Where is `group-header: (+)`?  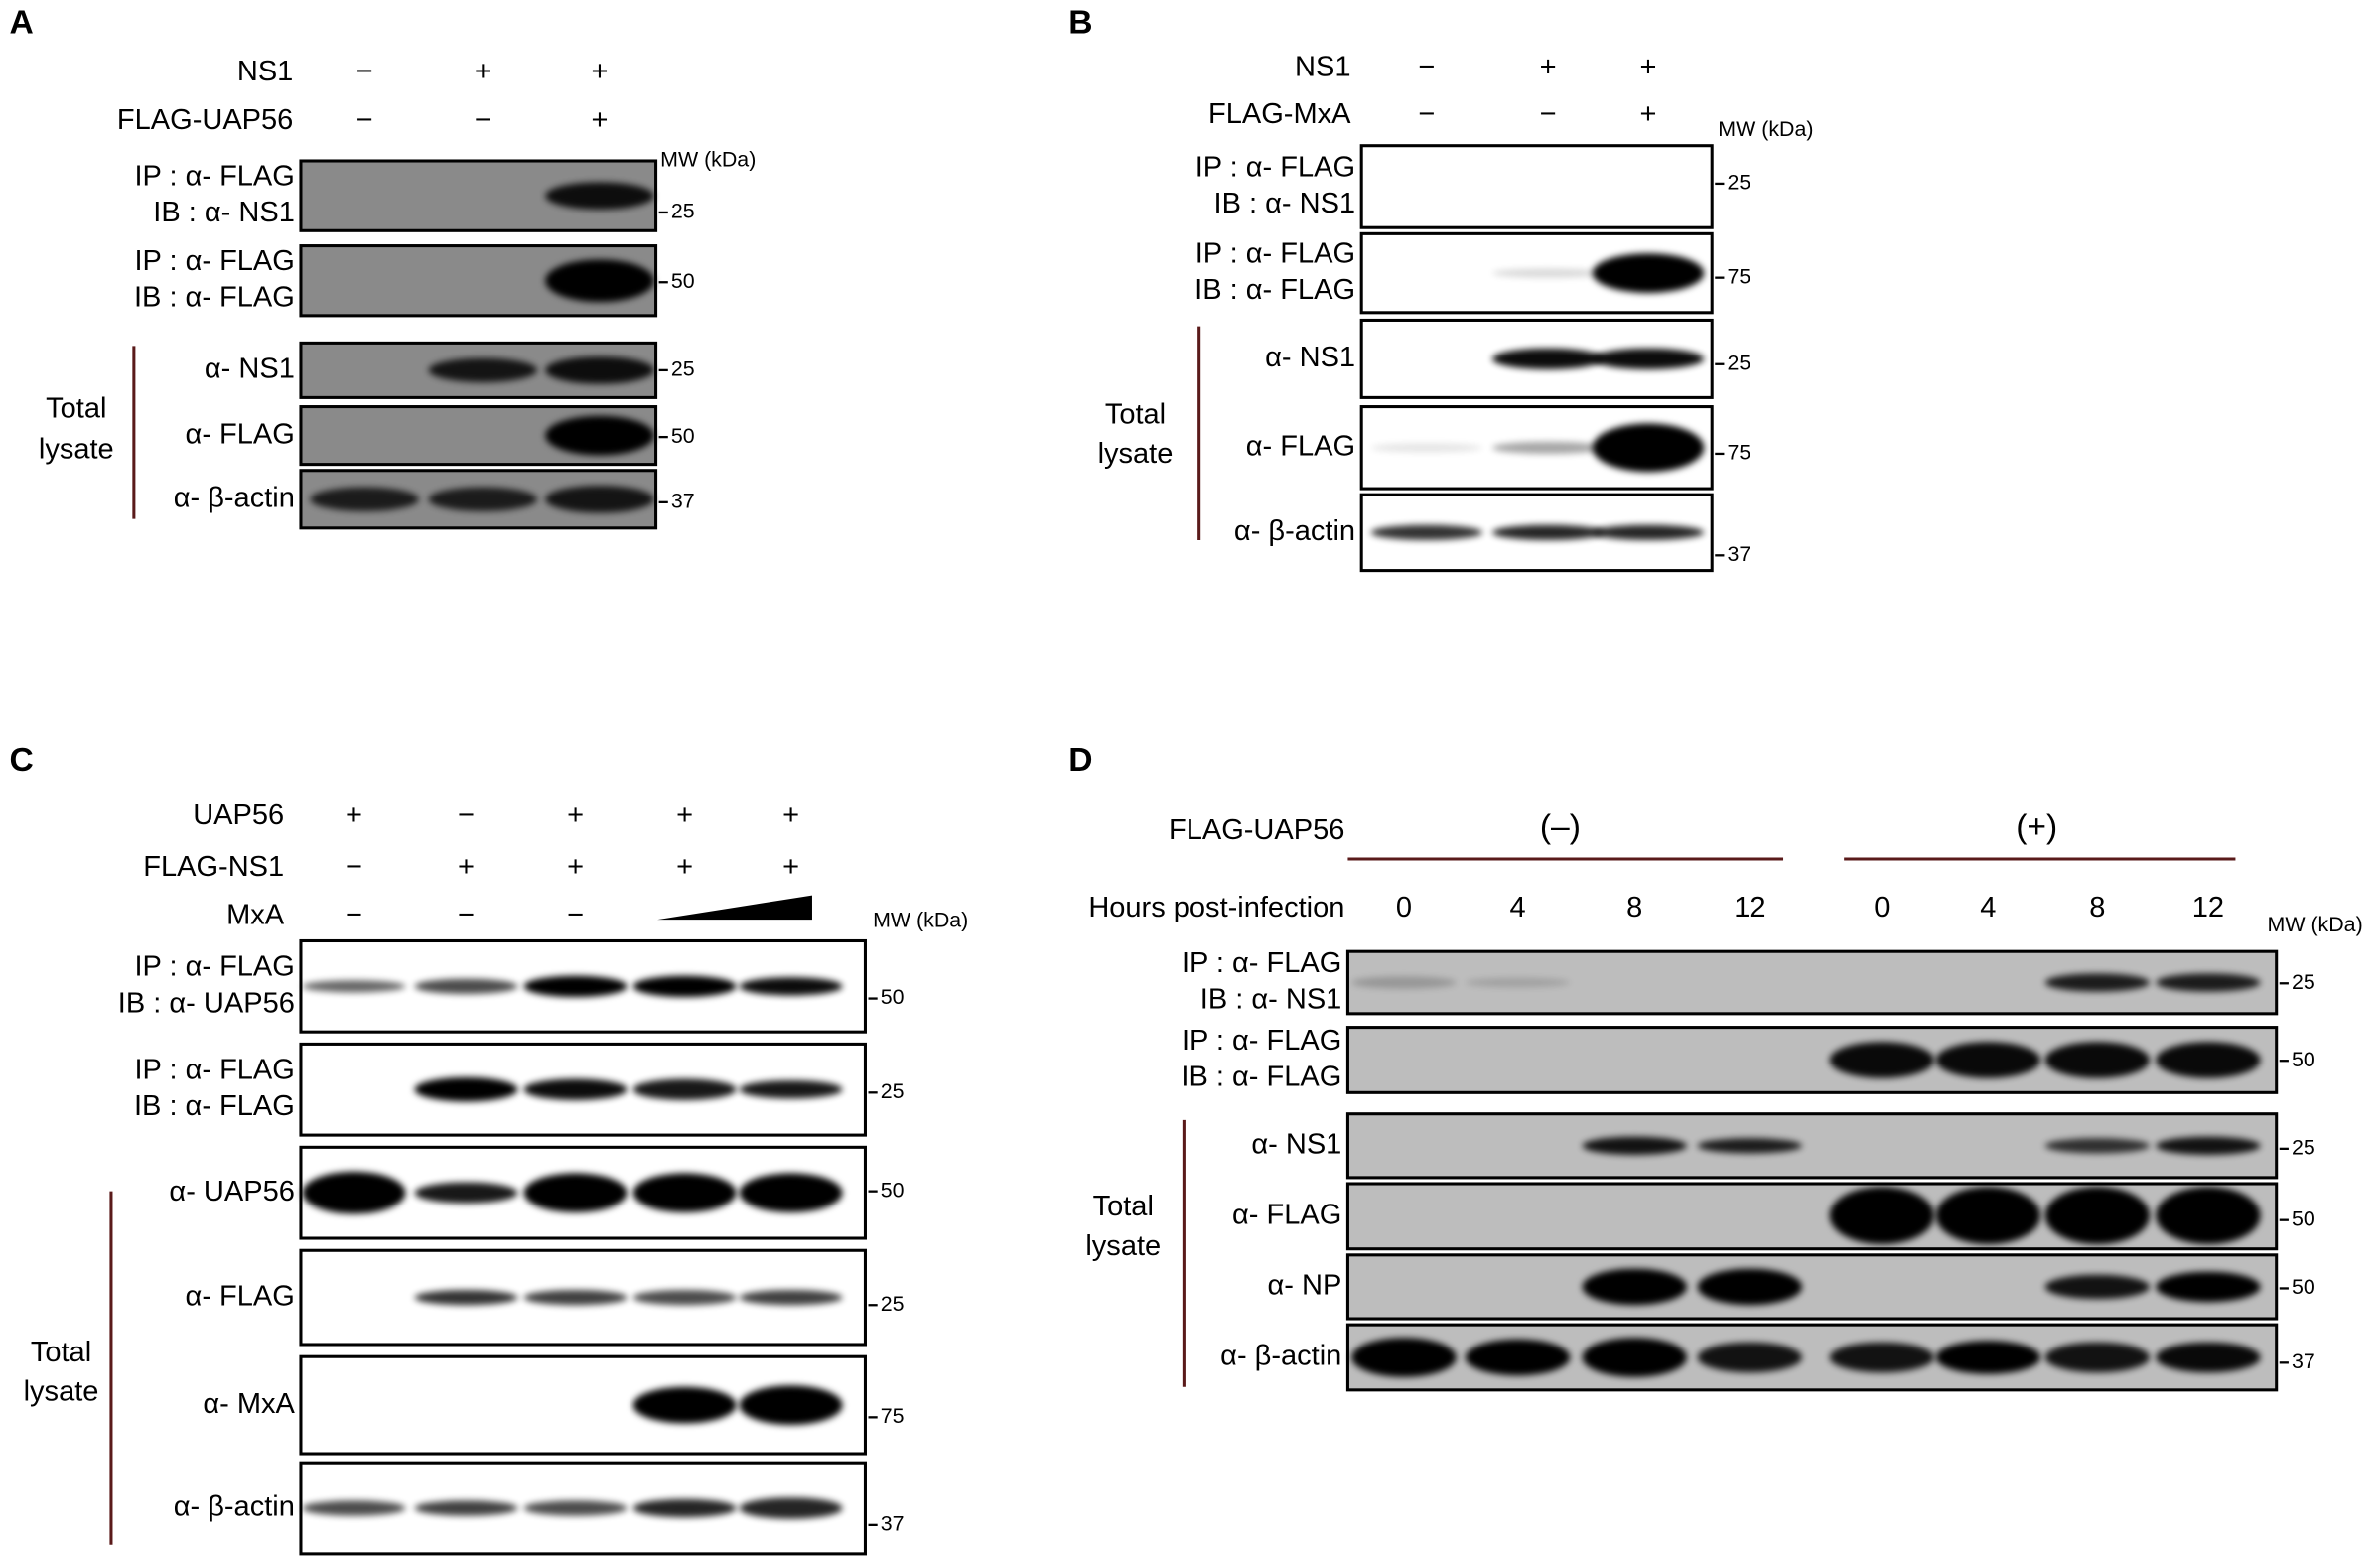
group-header: (+) is located at coordinates (2036, 826).